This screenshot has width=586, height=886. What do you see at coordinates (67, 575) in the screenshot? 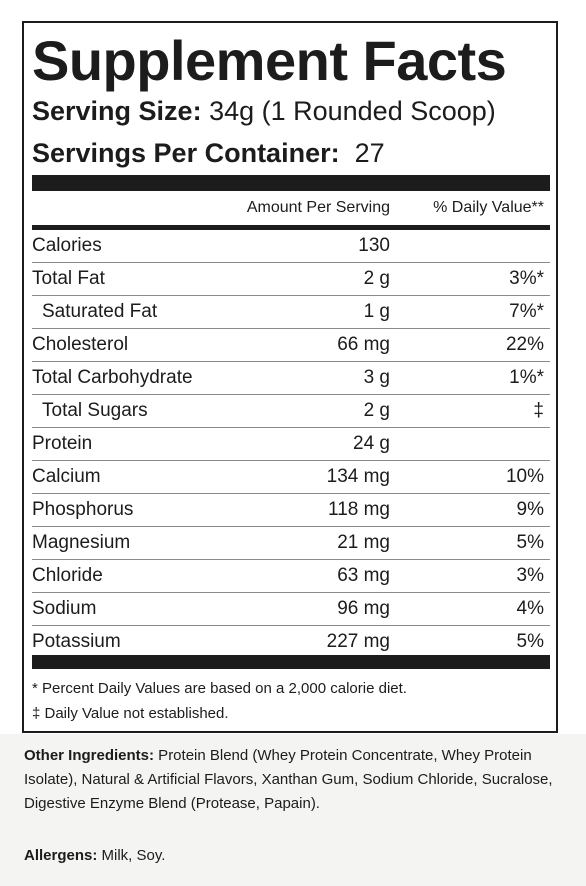
I see `nutrient-name: Chloride` at bounding box center [67, 575].